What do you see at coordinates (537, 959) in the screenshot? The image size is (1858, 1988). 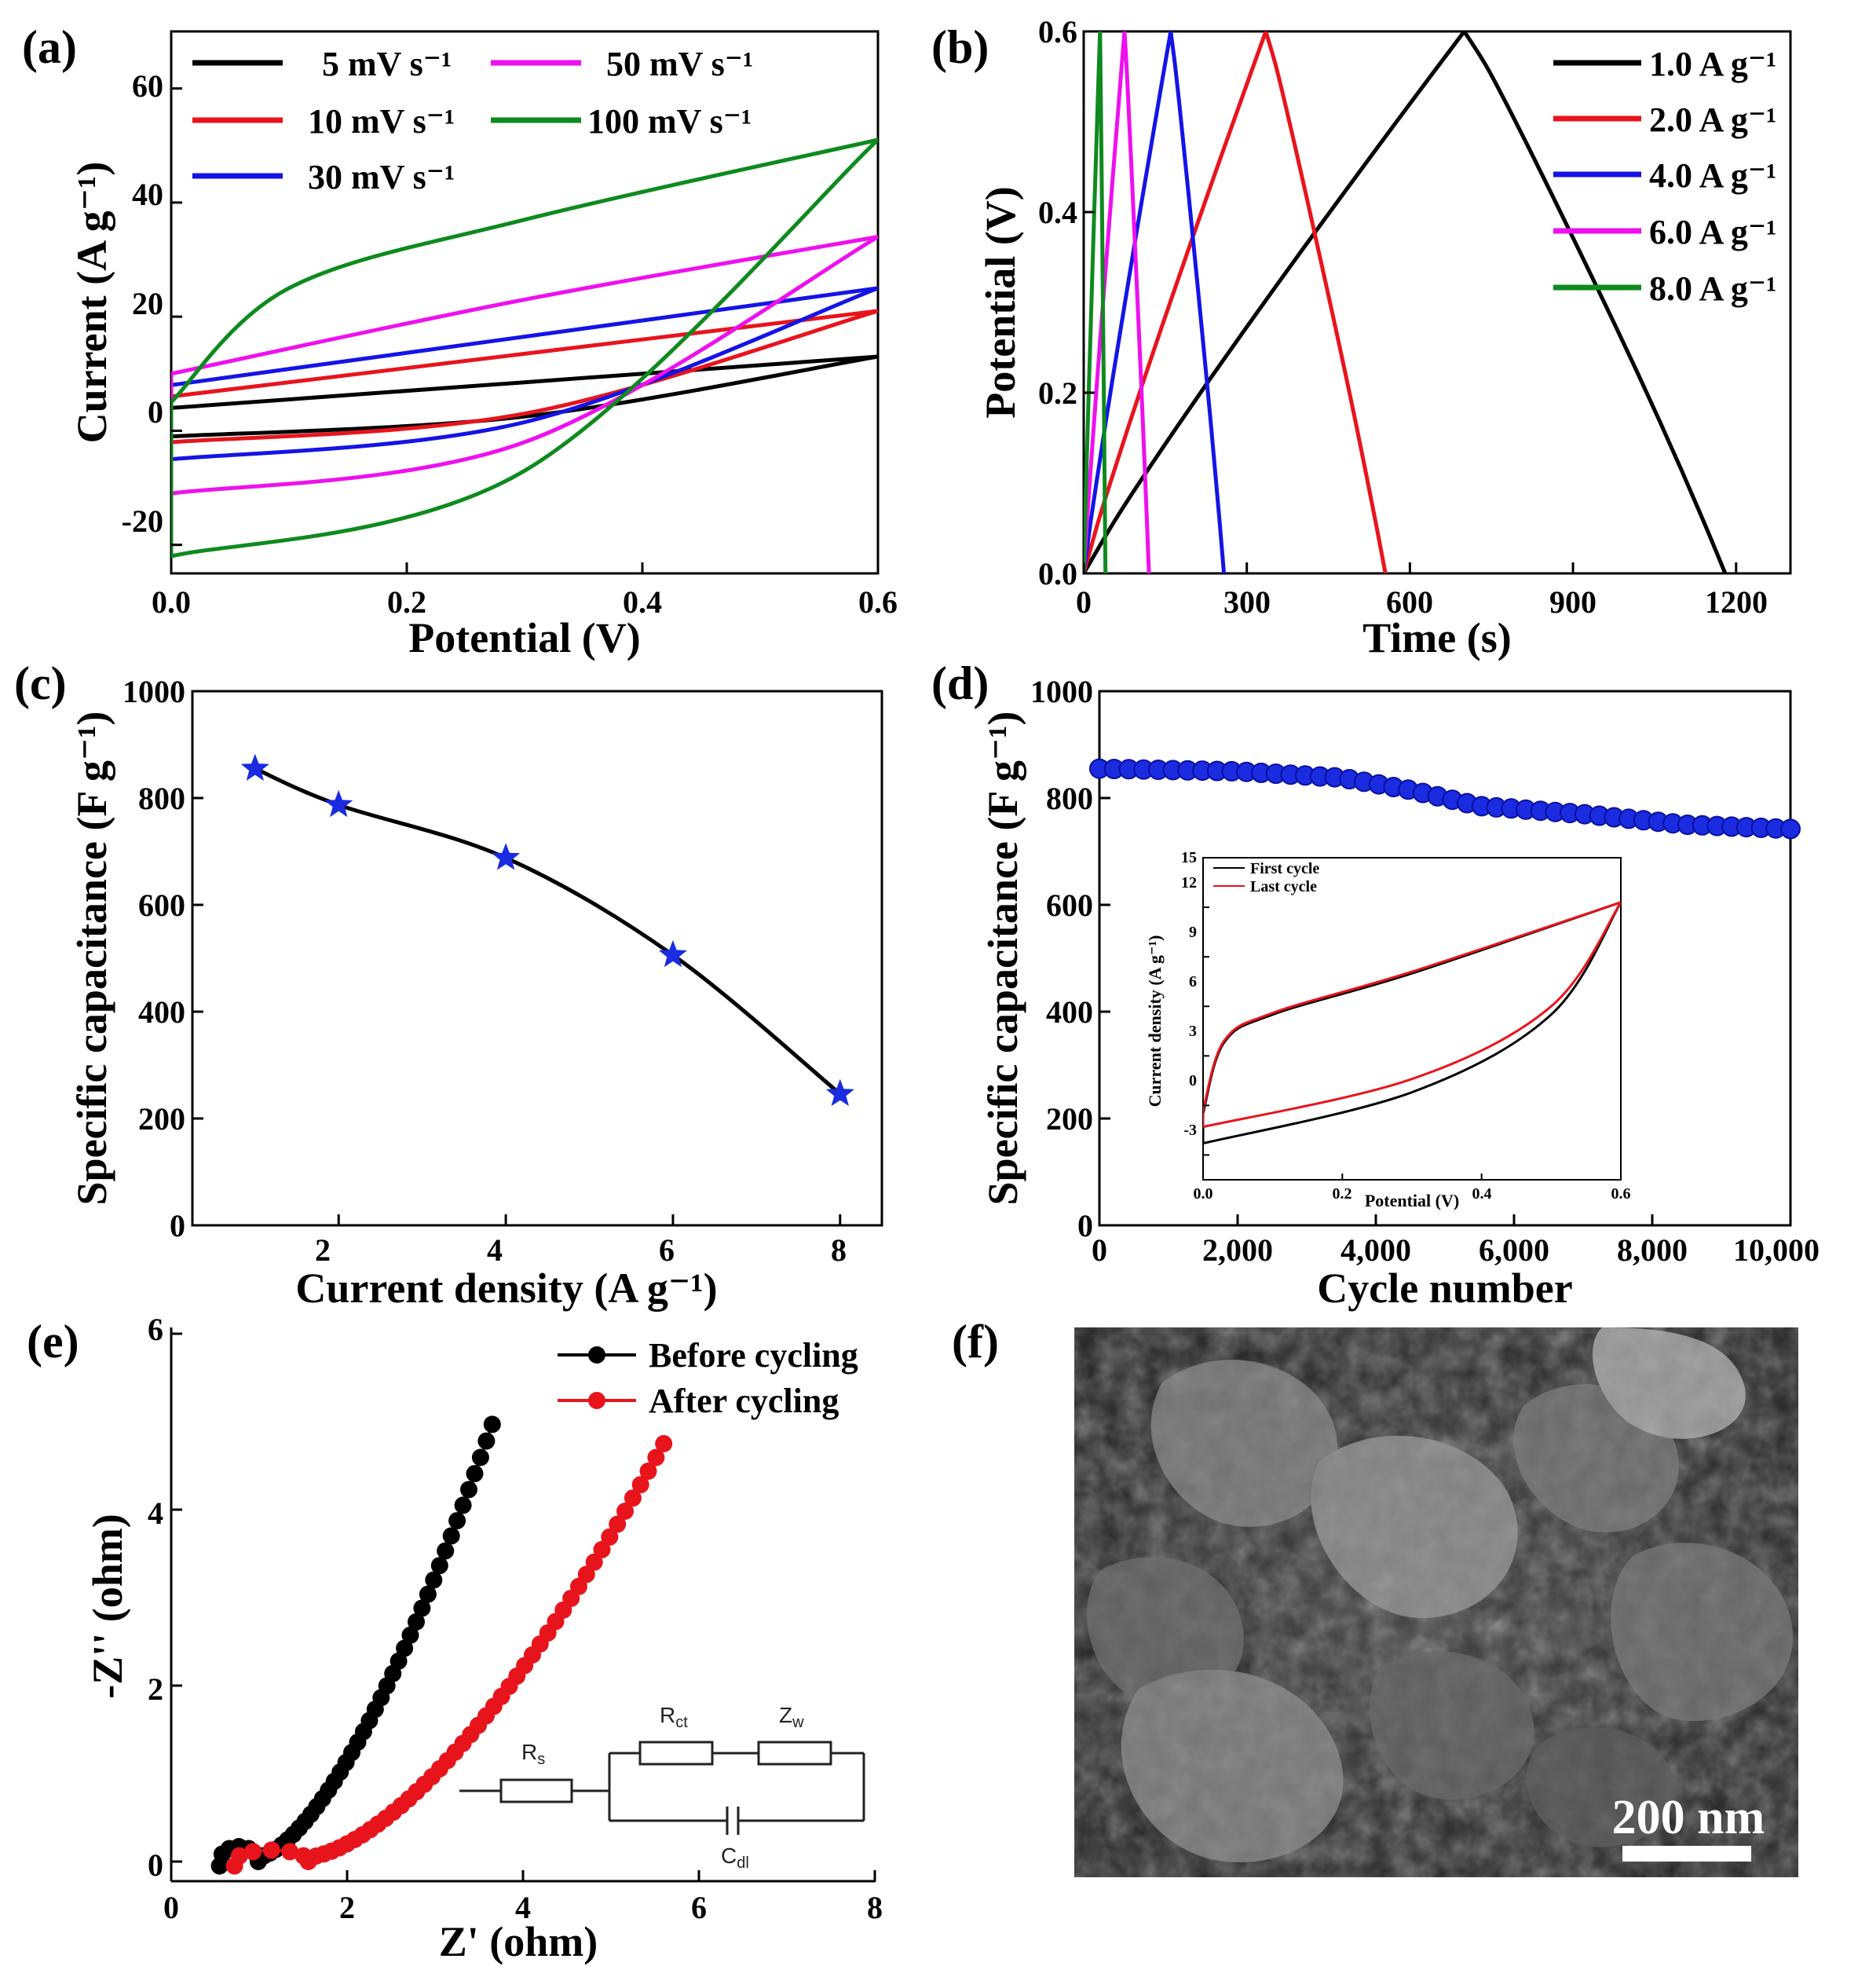 I see `panel-c-frame` at bounding box center [537, 959].